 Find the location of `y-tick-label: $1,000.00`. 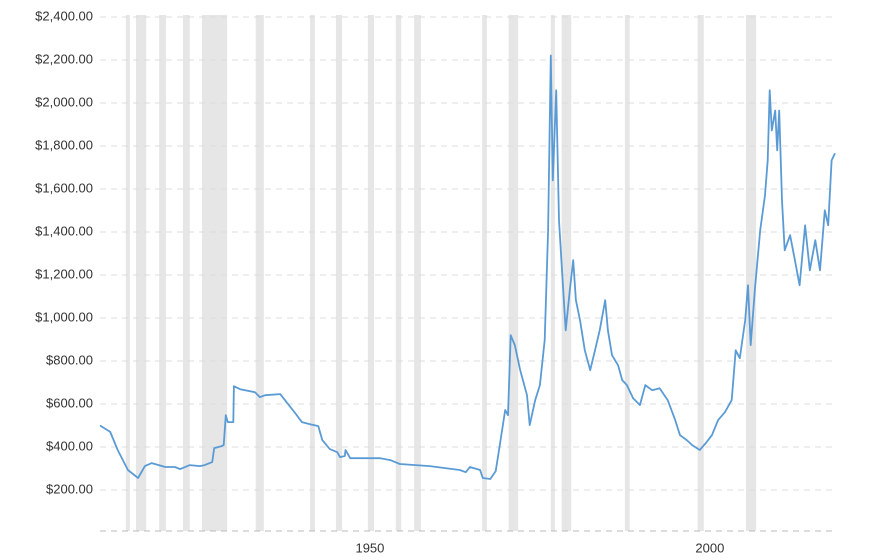

y-tick-label: $1,000.00 is located at coordinates (64, 316).